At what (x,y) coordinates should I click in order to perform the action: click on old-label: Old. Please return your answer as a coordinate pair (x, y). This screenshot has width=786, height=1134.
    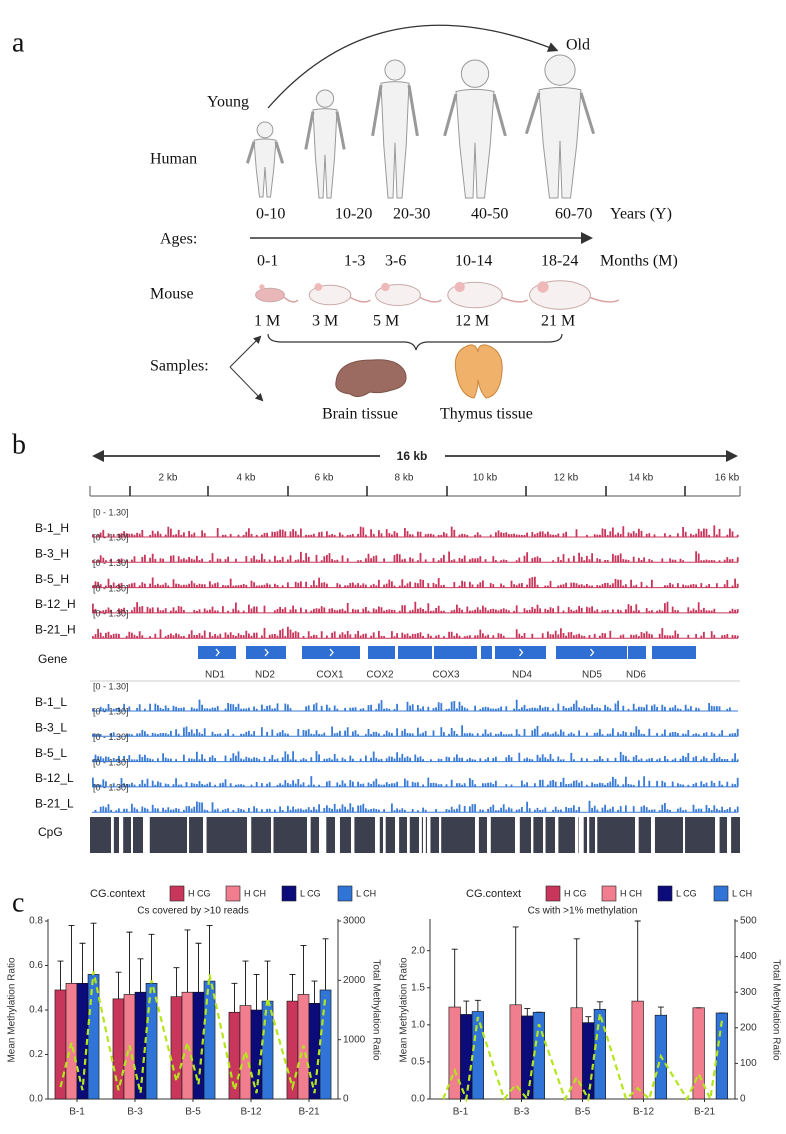
    Looking at the image, I should click on (578, 45).